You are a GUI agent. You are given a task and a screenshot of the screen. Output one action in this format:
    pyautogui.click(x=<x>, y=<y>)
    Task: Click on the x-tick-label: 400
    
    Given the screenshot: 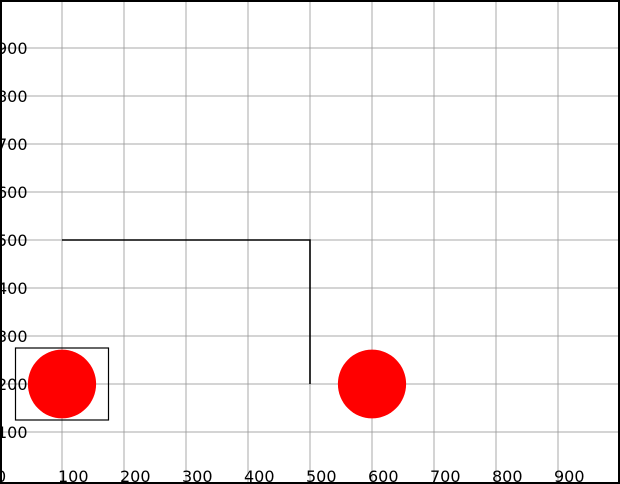 What is the action you would take?
    pyautogui.click(x=259, y=475)
    